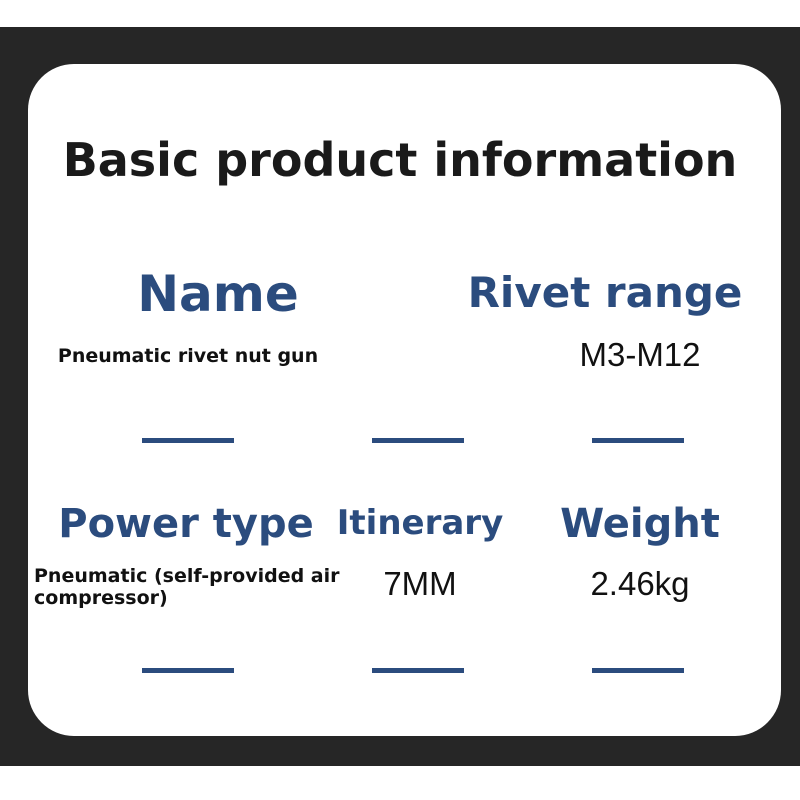 This screenshot has height=800, width=800. What do you see at coordinates (188, 356) in the screenshot?
I see `name-value: Pneumatic rivet nut gun` at bounding box center [188, 356].